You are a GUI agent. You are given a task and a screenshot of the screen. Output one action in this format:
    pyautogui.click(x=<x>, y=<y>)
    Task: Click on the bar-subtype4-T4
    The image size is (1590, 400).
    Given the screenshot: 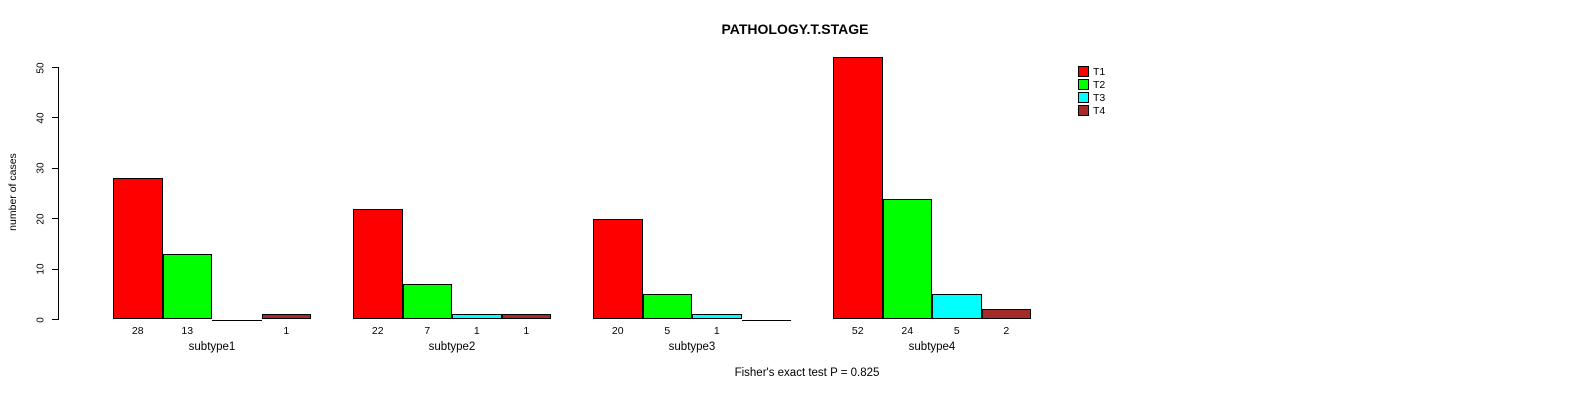 What is the action you would take?
    pyautogui.click(x=1006, y=314)
    